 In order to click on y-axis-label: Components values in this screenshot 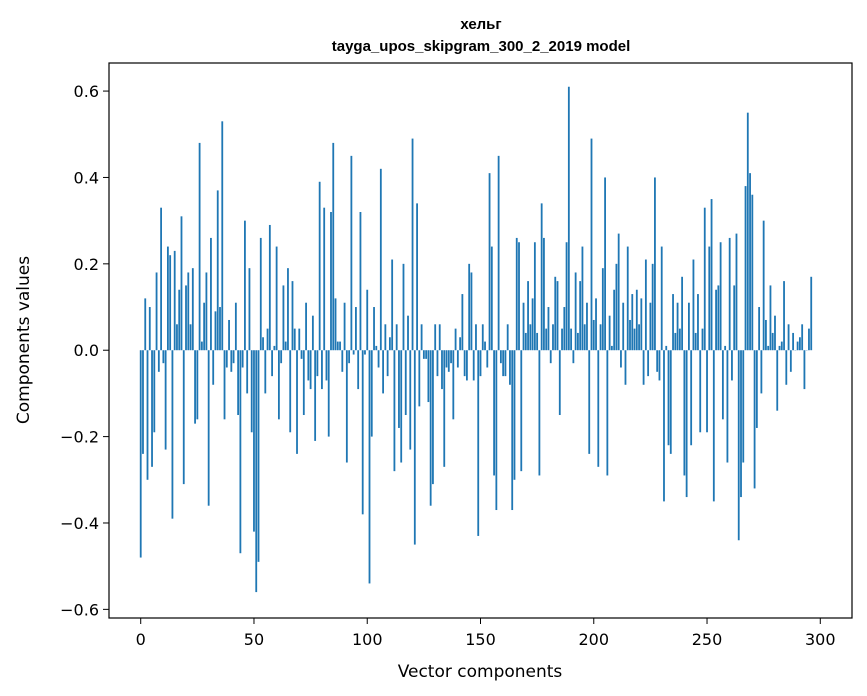, I will do `click(24, 340)`.